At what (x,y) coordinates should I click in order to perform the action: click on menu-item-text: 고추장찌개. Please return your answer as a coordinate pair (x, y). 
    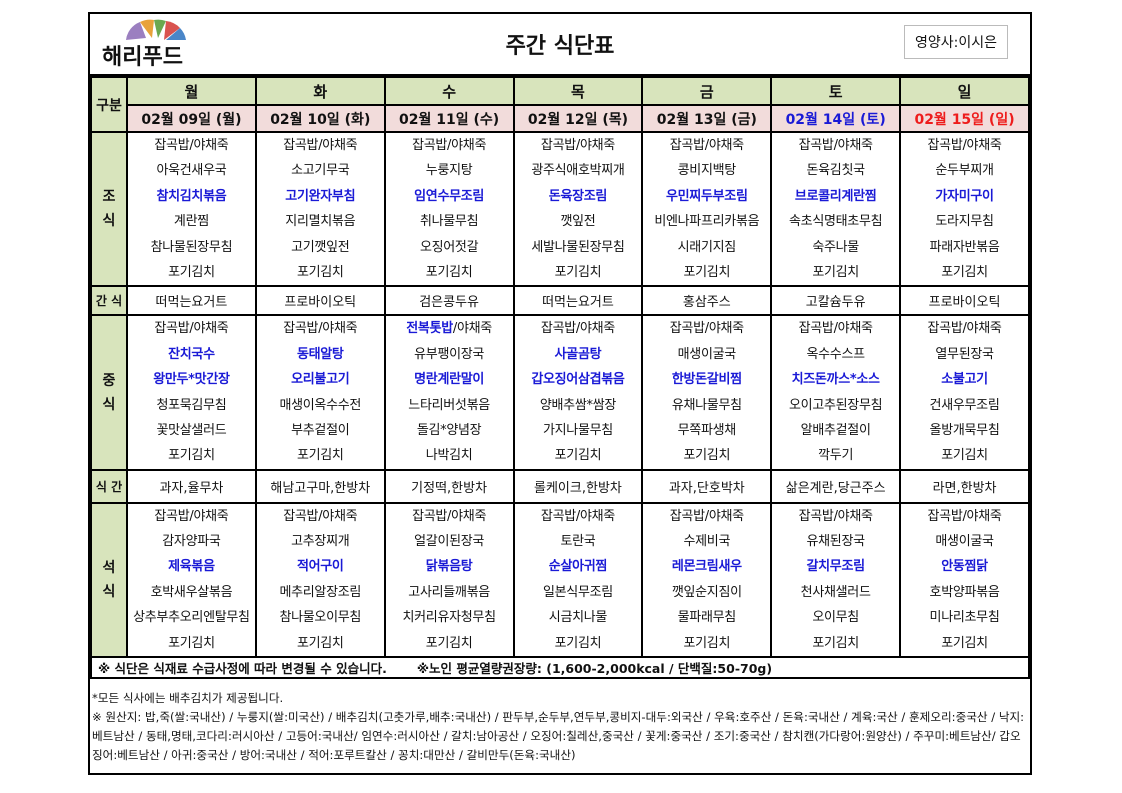
    Looking at the image, I should click on (320, 542).